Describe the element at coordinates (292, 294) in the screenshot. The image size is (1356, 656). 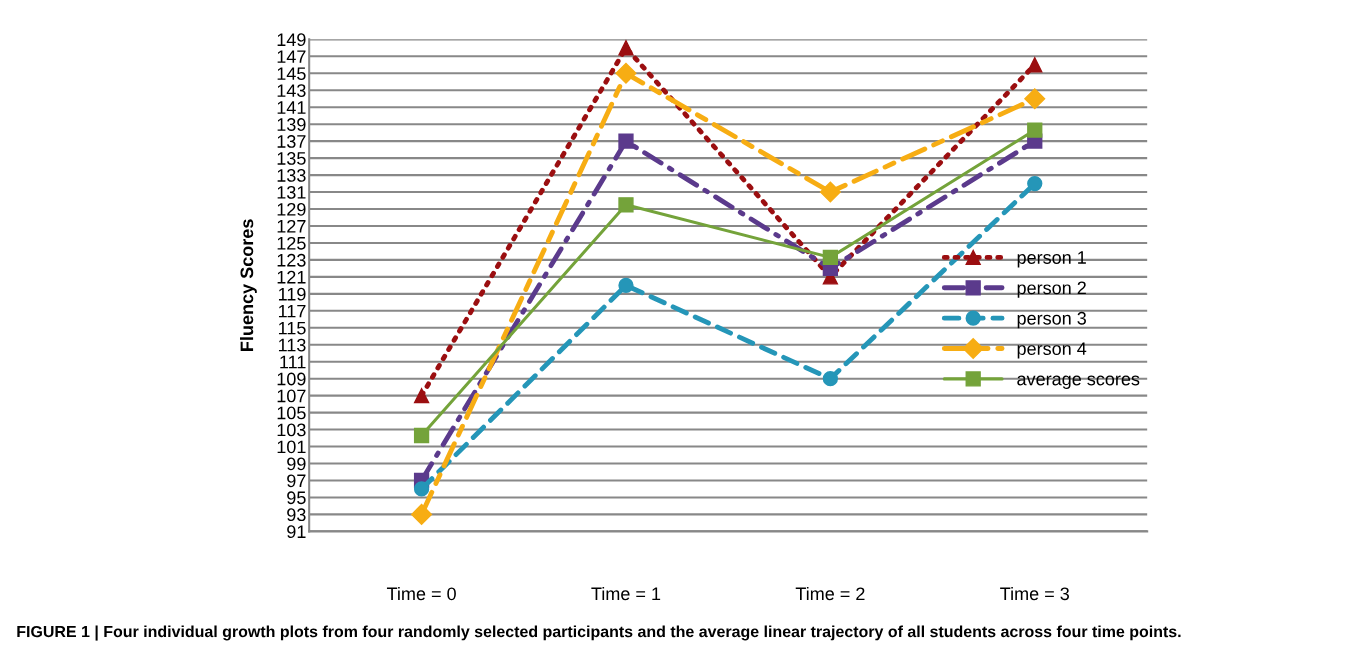
I see `y-tick-label: 119` at that location.